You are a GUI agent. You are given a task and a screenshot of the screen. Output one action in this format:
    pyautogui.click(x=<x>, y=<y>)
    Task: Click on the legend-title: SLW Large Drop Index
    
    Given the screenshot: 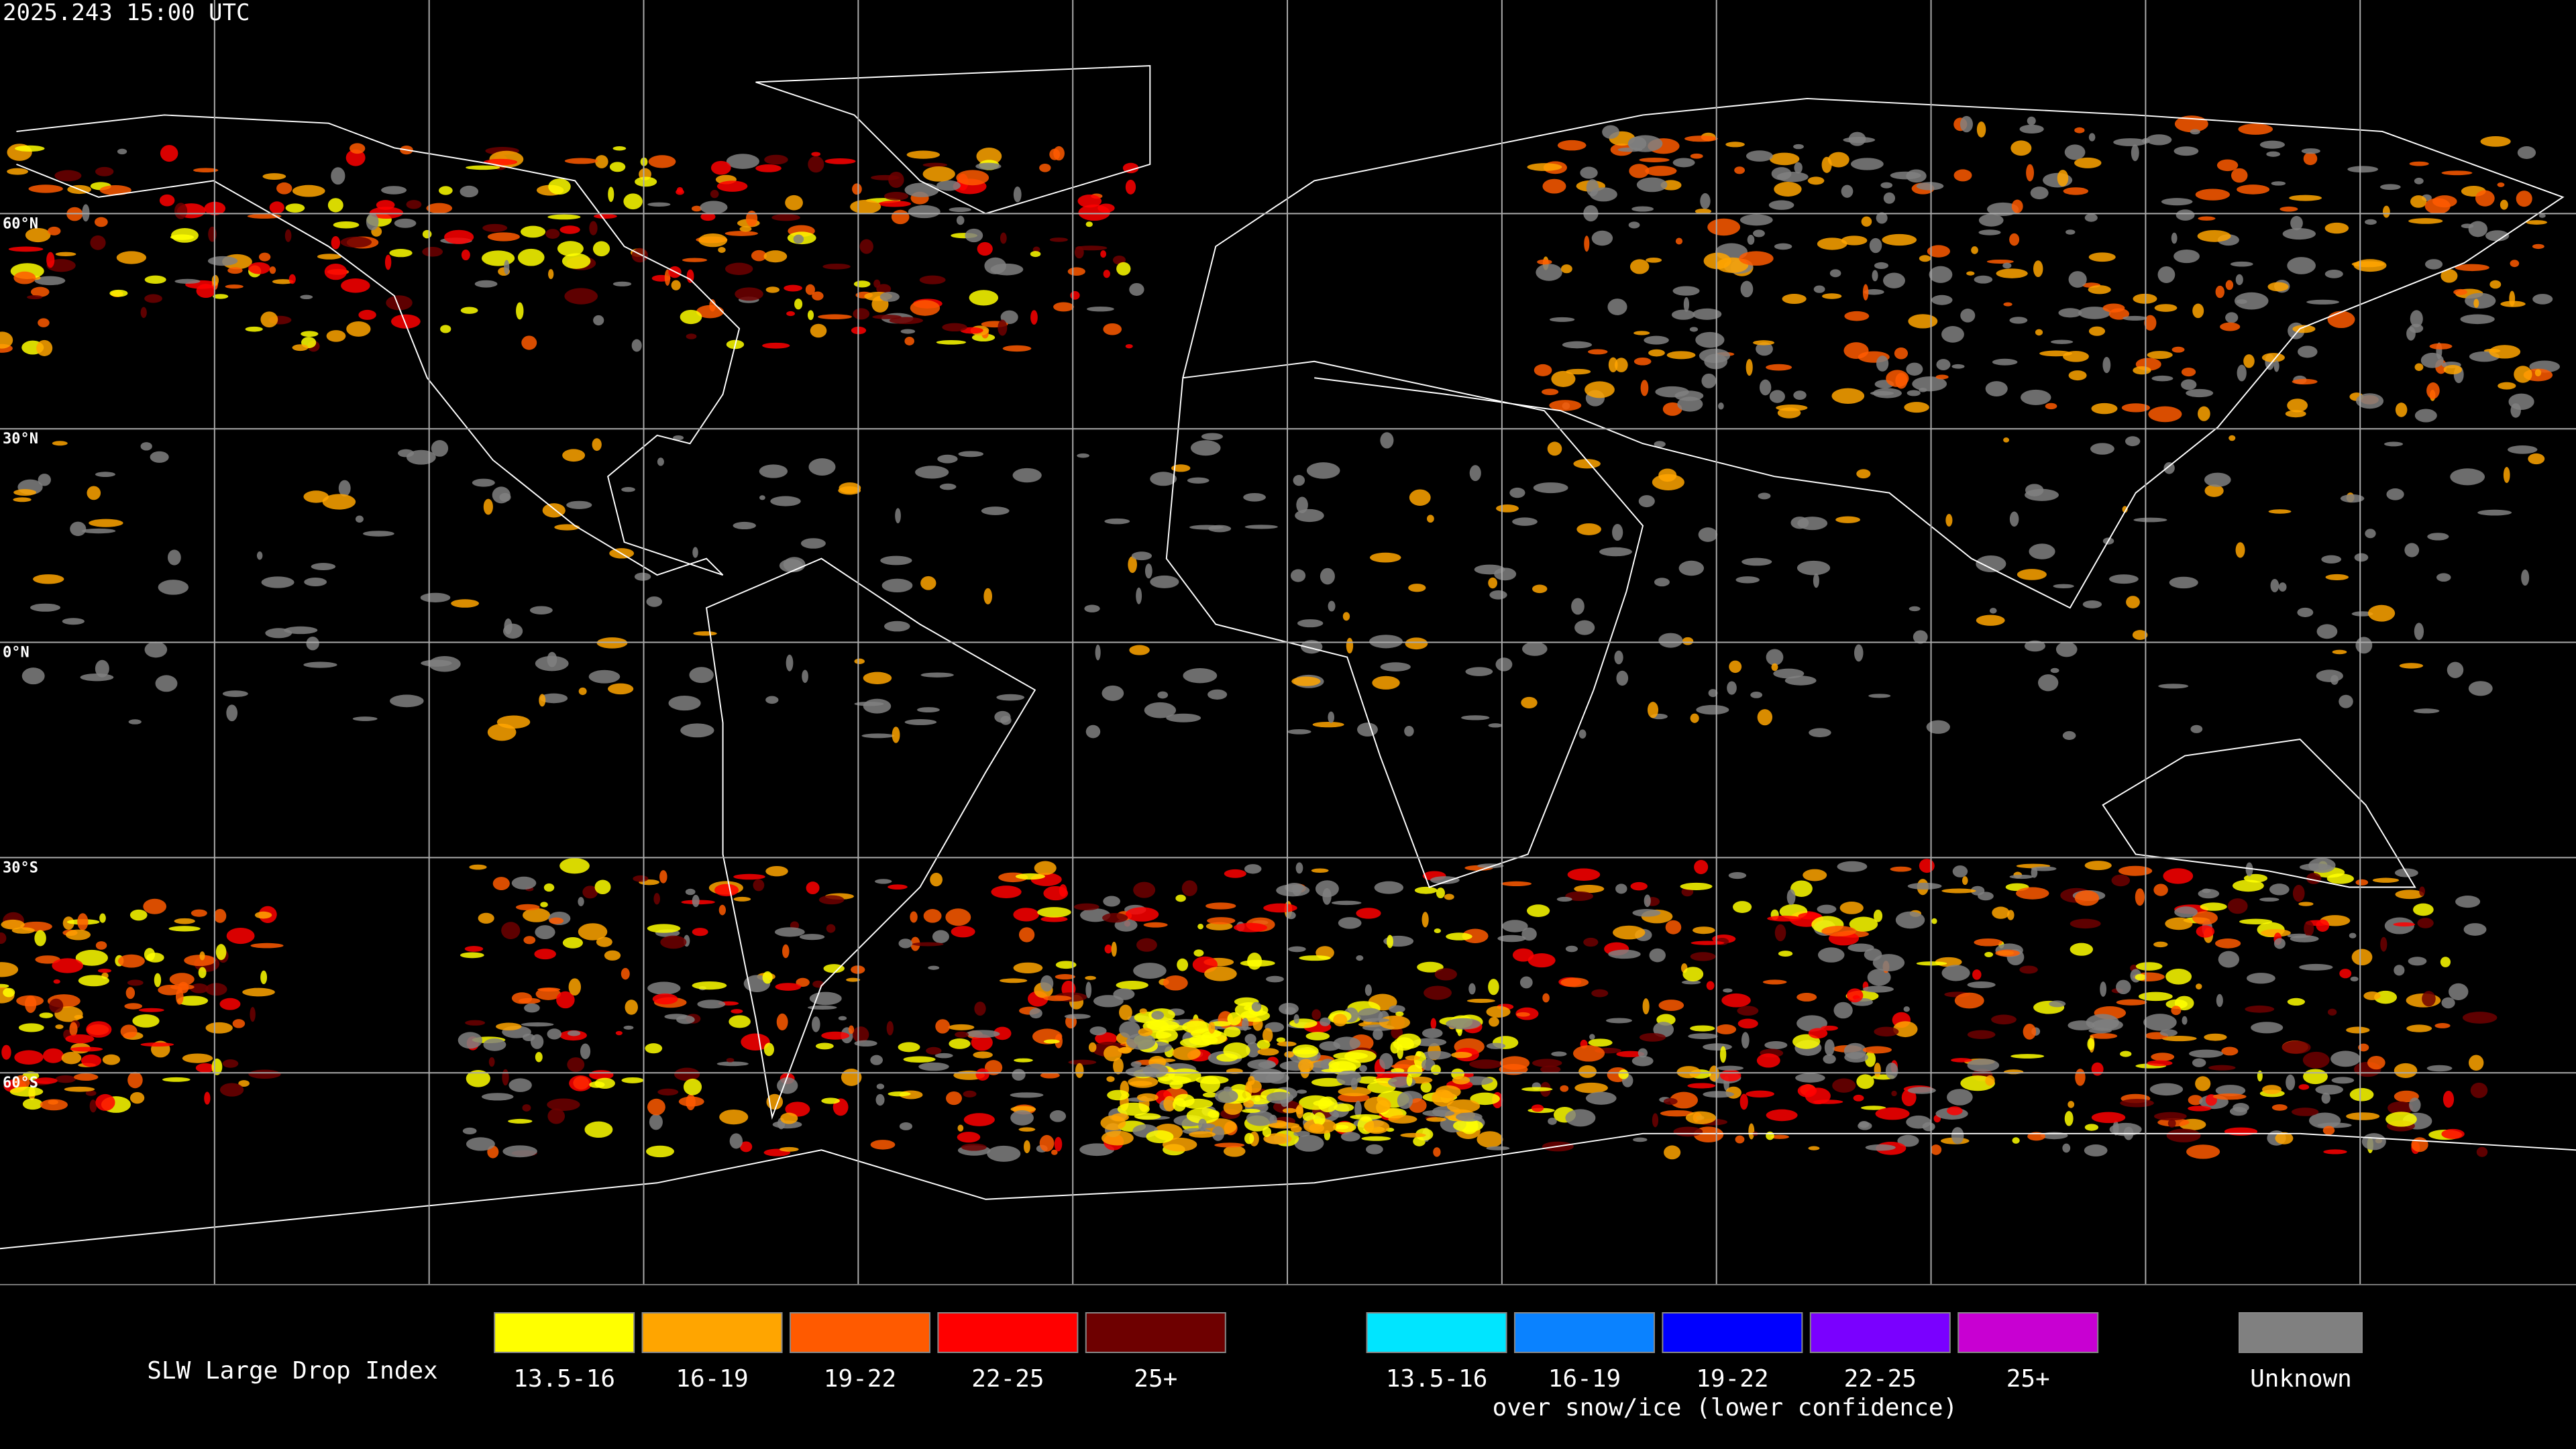 What is the action you would take?
    pyautogui.click(x=292, y=1371)
    